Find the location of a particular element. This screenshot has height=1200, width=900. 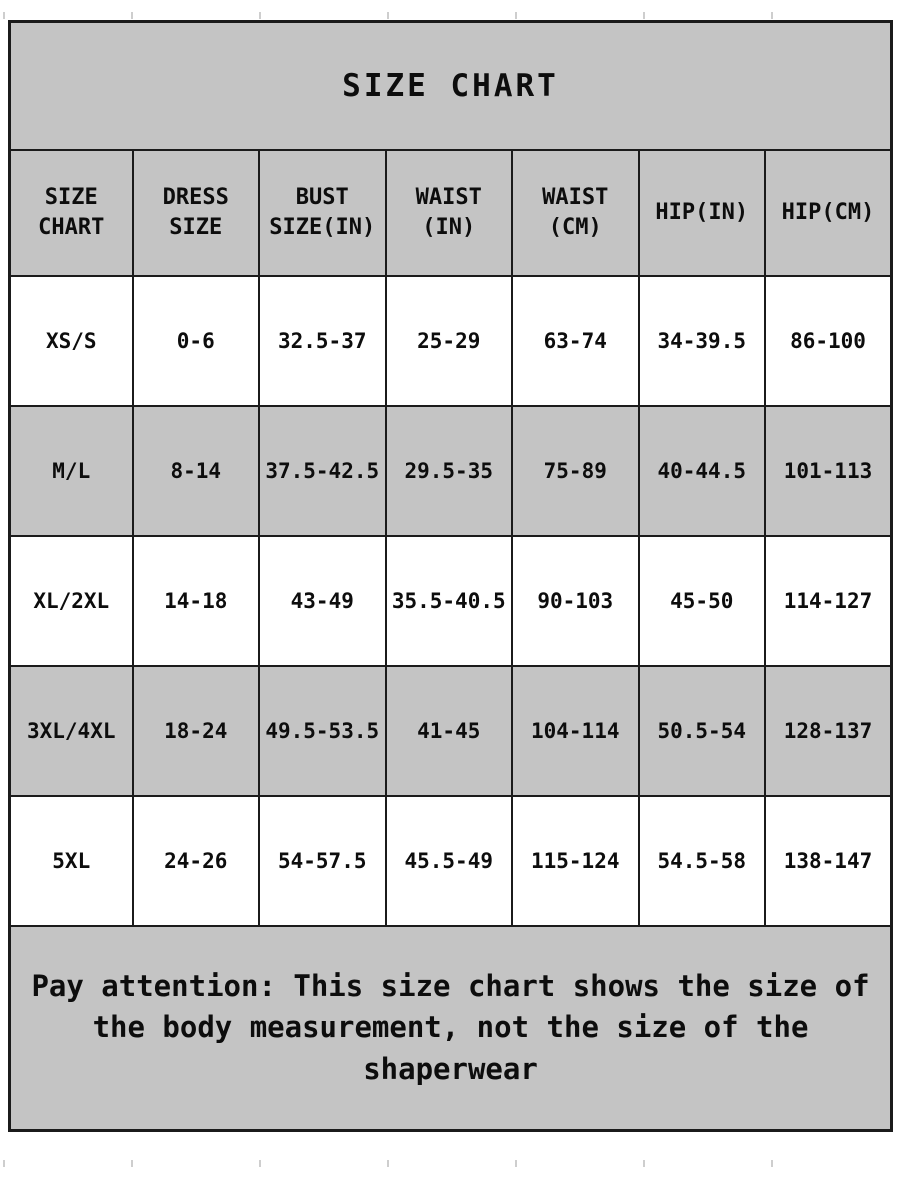

data-cell: 128-137 is located at coordinates (828, 731).